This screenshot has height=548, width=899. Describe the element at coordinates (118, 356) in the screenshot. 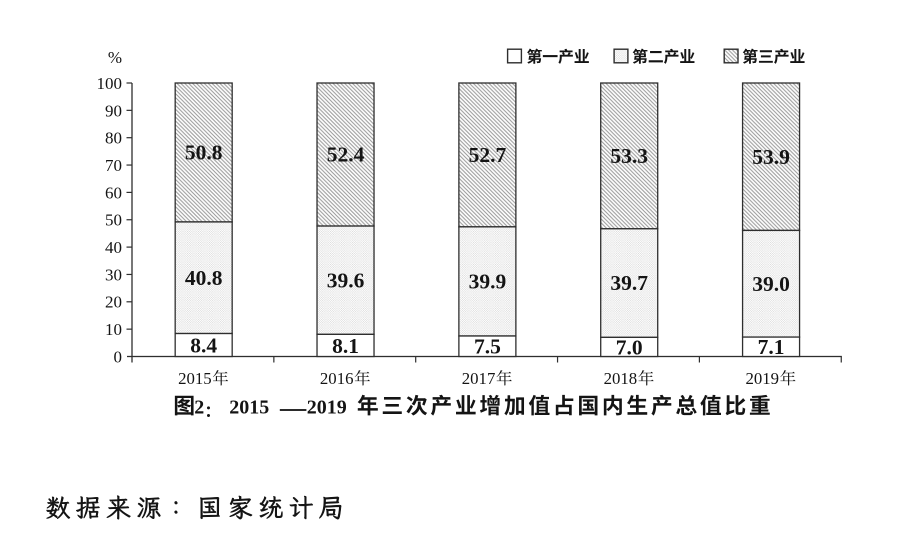

I see `svg-text: 0` at that location.